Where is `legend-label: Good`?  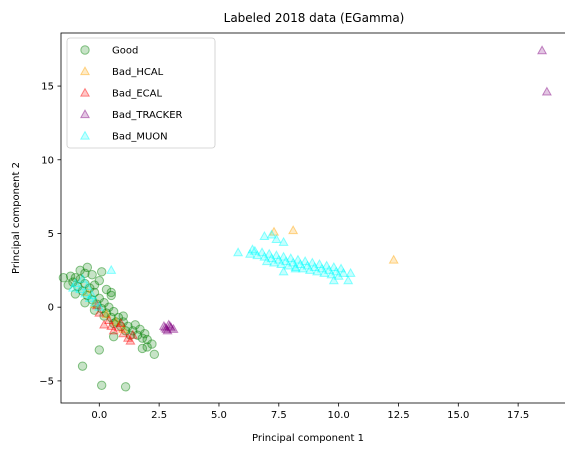 legend-label: Good is located at coordinates (125, 51).